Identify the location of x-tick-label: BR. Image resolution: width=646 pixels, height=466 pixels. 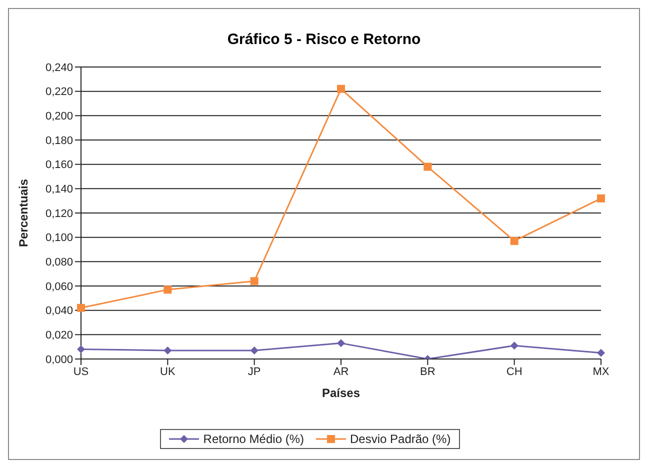
(428, 372).